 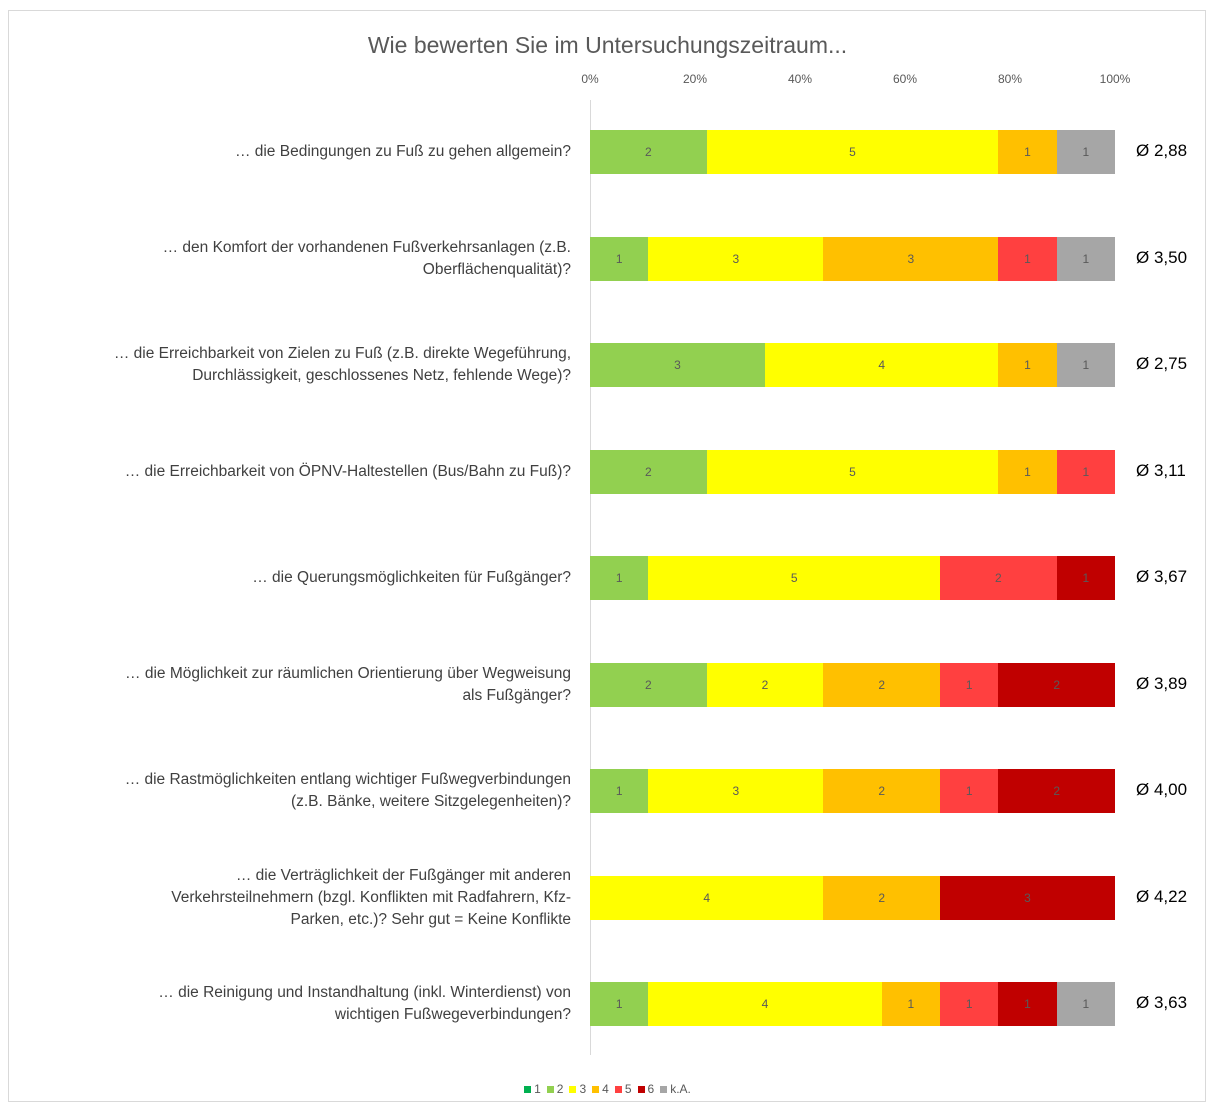 I want to click on x-tick-label: 100%, so click(x=1115, y=79).